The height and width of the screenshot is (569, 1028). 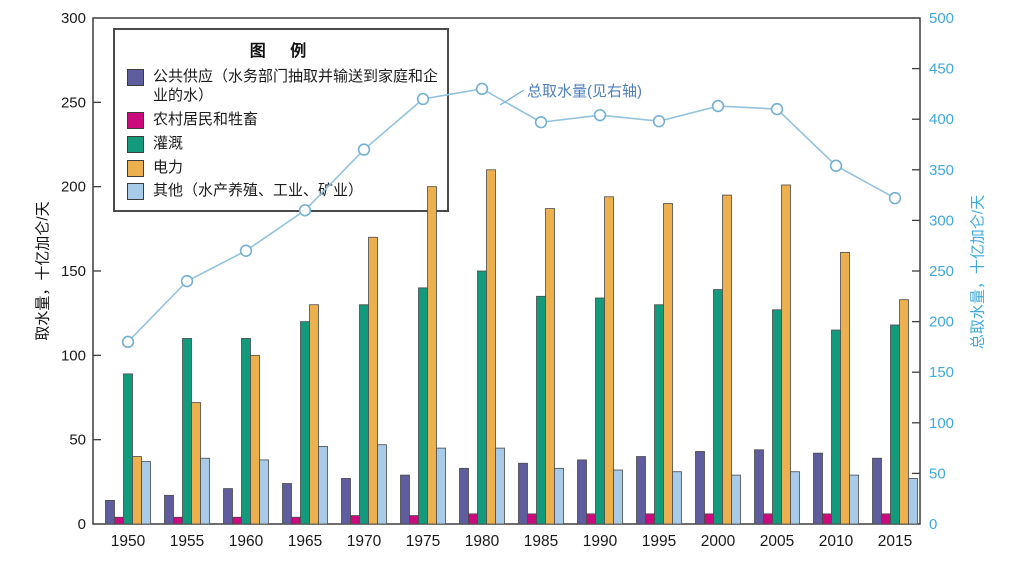 What do you see at coordinates (355, 520) in the screenshot?
I see `bar-rural-livestock-1970` at bounding box center [355, 520].